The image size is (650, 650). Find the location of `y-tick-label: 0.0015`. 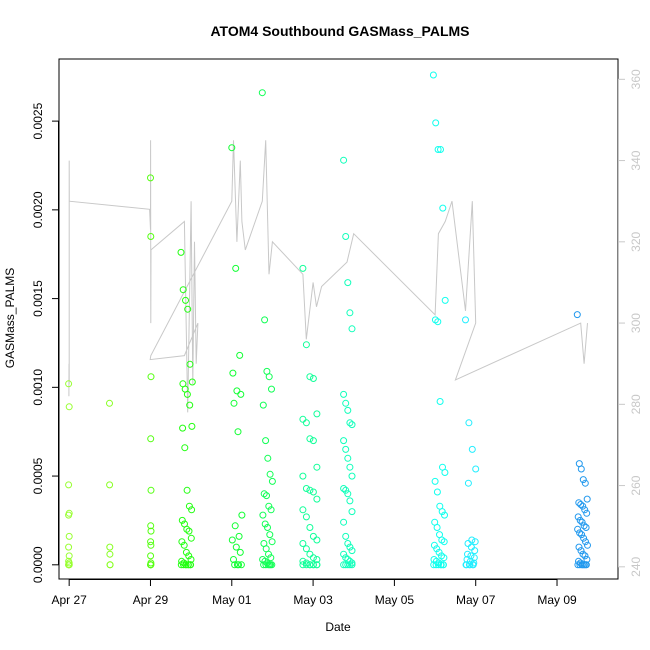

y-tick-label: 0.0015 is located at coordinates (38, 298).